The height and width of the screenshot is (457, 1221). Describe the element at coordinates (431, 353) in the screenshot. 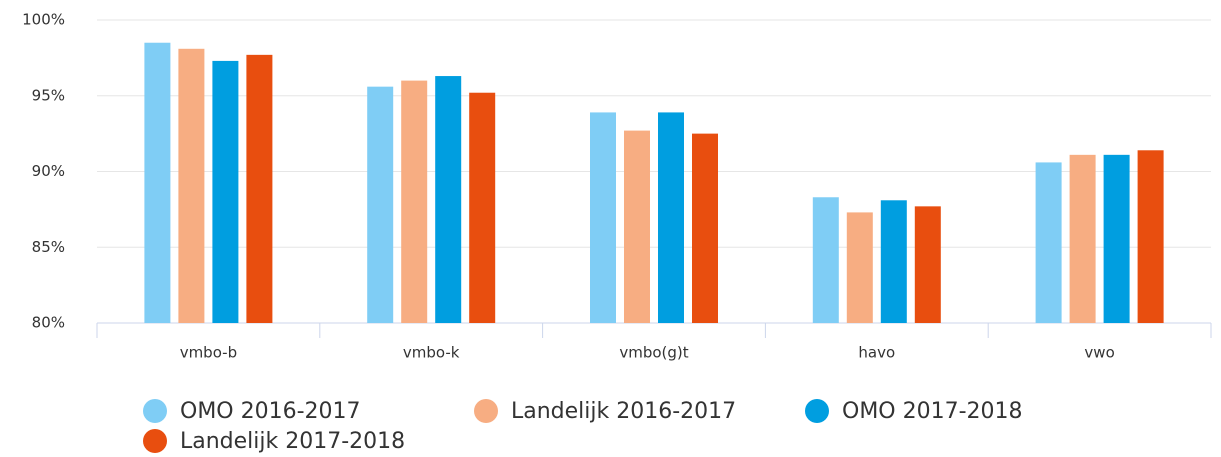

I see `x-tick-label: vmbo-k` at that location.